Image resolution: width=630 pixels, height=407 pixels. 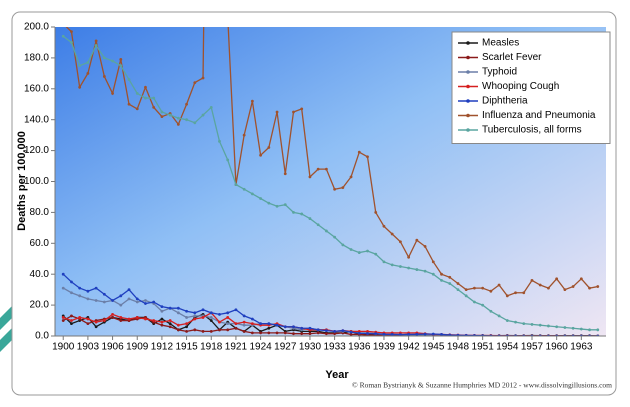 What do you see at coordinates (40, 212) in the screenshot?
I see `y-tick-label: 80.0` at bounding box center [40, 212].